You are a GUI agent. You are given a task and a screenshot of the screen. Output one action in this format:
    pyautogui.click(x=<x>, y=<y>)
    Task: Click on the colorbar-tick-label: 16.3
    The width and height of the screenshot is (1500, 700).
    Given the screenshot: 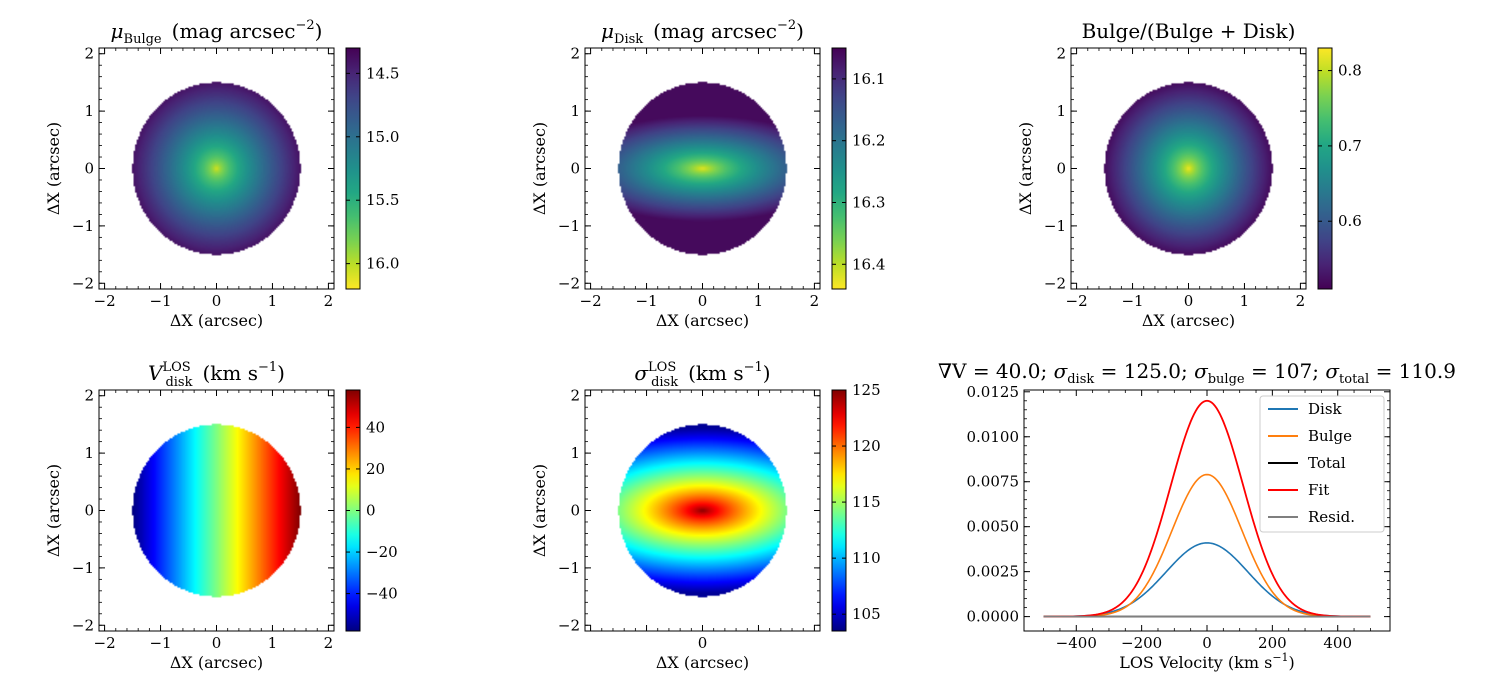 What is the action you would take?
    pyautogui.click(x=868, y=202)
    